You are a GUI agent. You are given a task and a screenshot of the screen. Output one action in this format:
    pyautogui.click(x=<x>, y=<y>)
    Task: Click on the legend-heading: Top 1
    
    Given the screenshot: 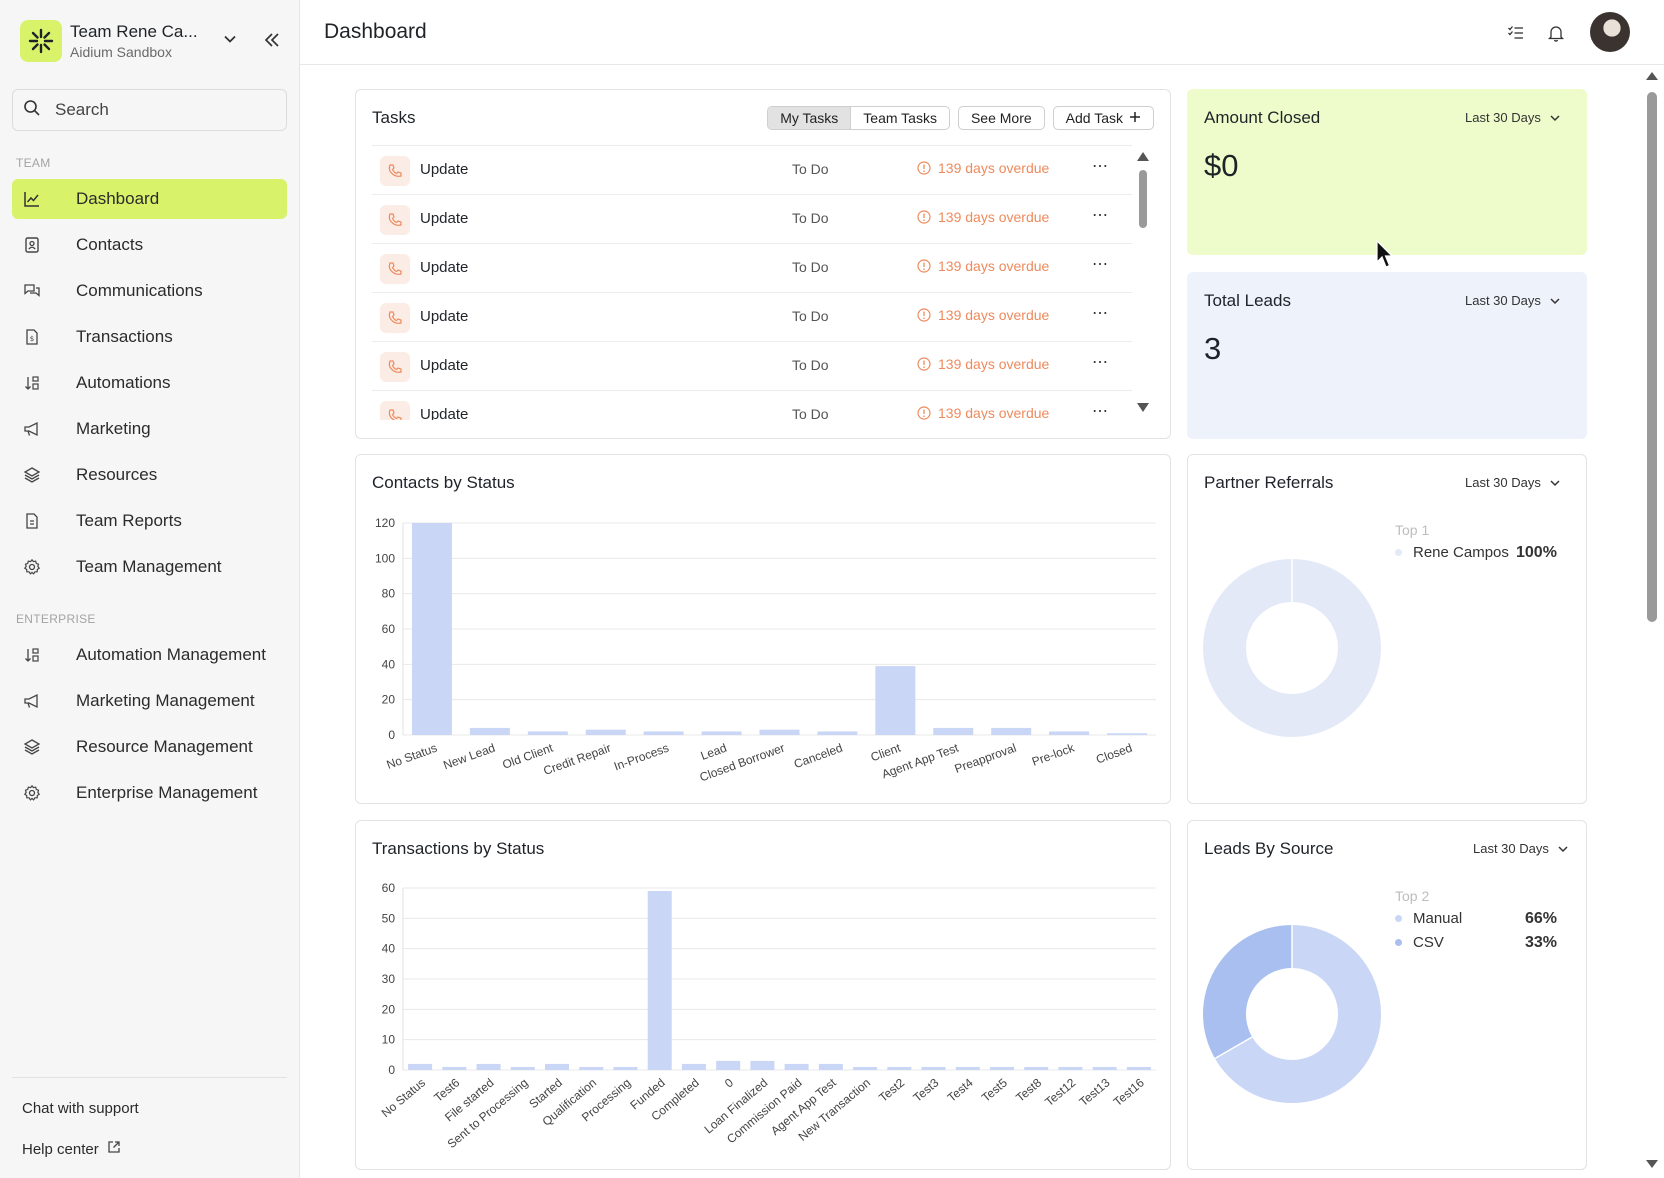 What is the action you would take?
    pyautogui.click(x=1412, y=530)
    